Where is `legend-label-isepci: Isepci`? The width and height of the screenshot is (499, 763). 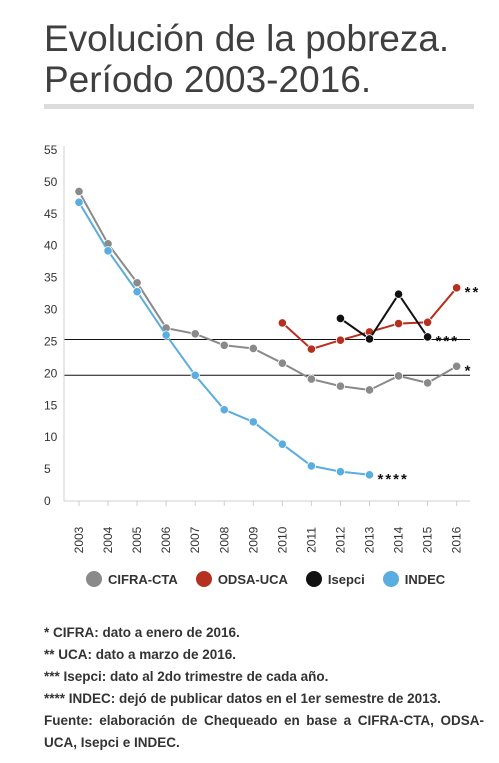 legend-label-isepci: Isepci is located at coordinates (346, 579).